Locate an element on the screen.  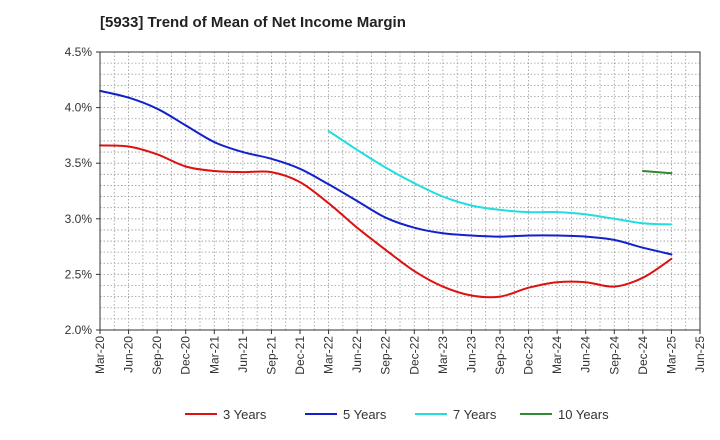
x-tick-label: Jun-22 is located at coordinates (357, 354).